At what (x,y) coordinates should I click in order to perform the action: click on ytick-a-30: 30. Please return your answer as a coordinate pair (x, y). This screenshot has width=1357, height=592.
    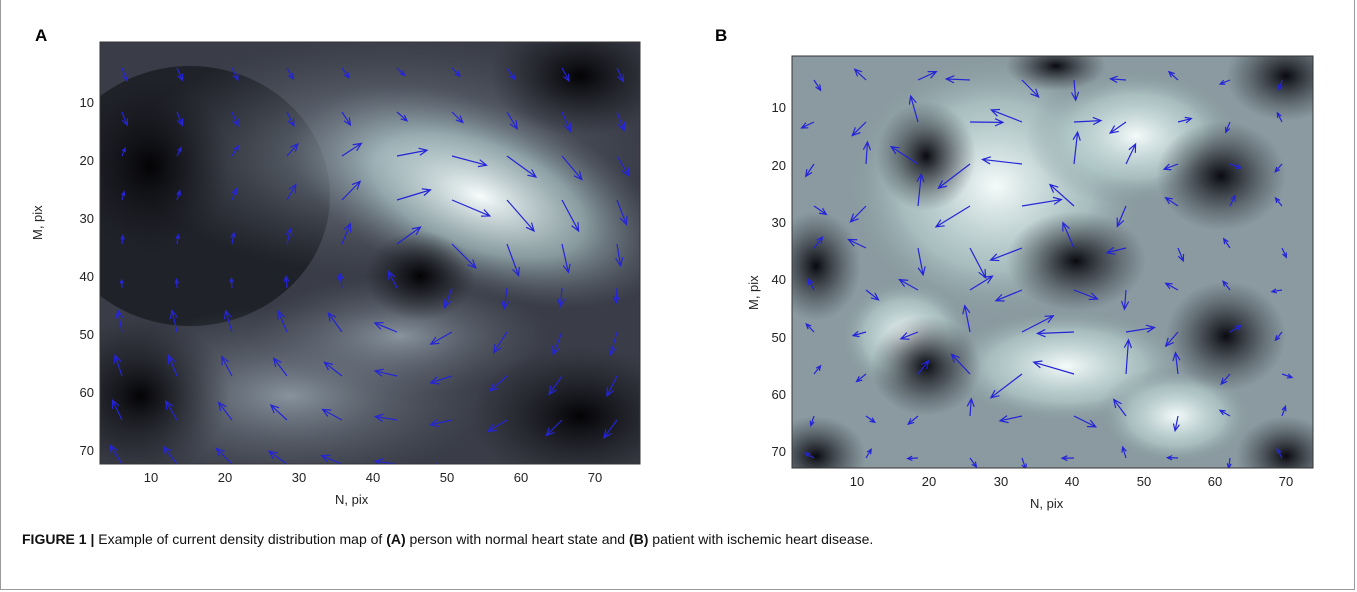
    Looking at the image, I should click on (87, 218).